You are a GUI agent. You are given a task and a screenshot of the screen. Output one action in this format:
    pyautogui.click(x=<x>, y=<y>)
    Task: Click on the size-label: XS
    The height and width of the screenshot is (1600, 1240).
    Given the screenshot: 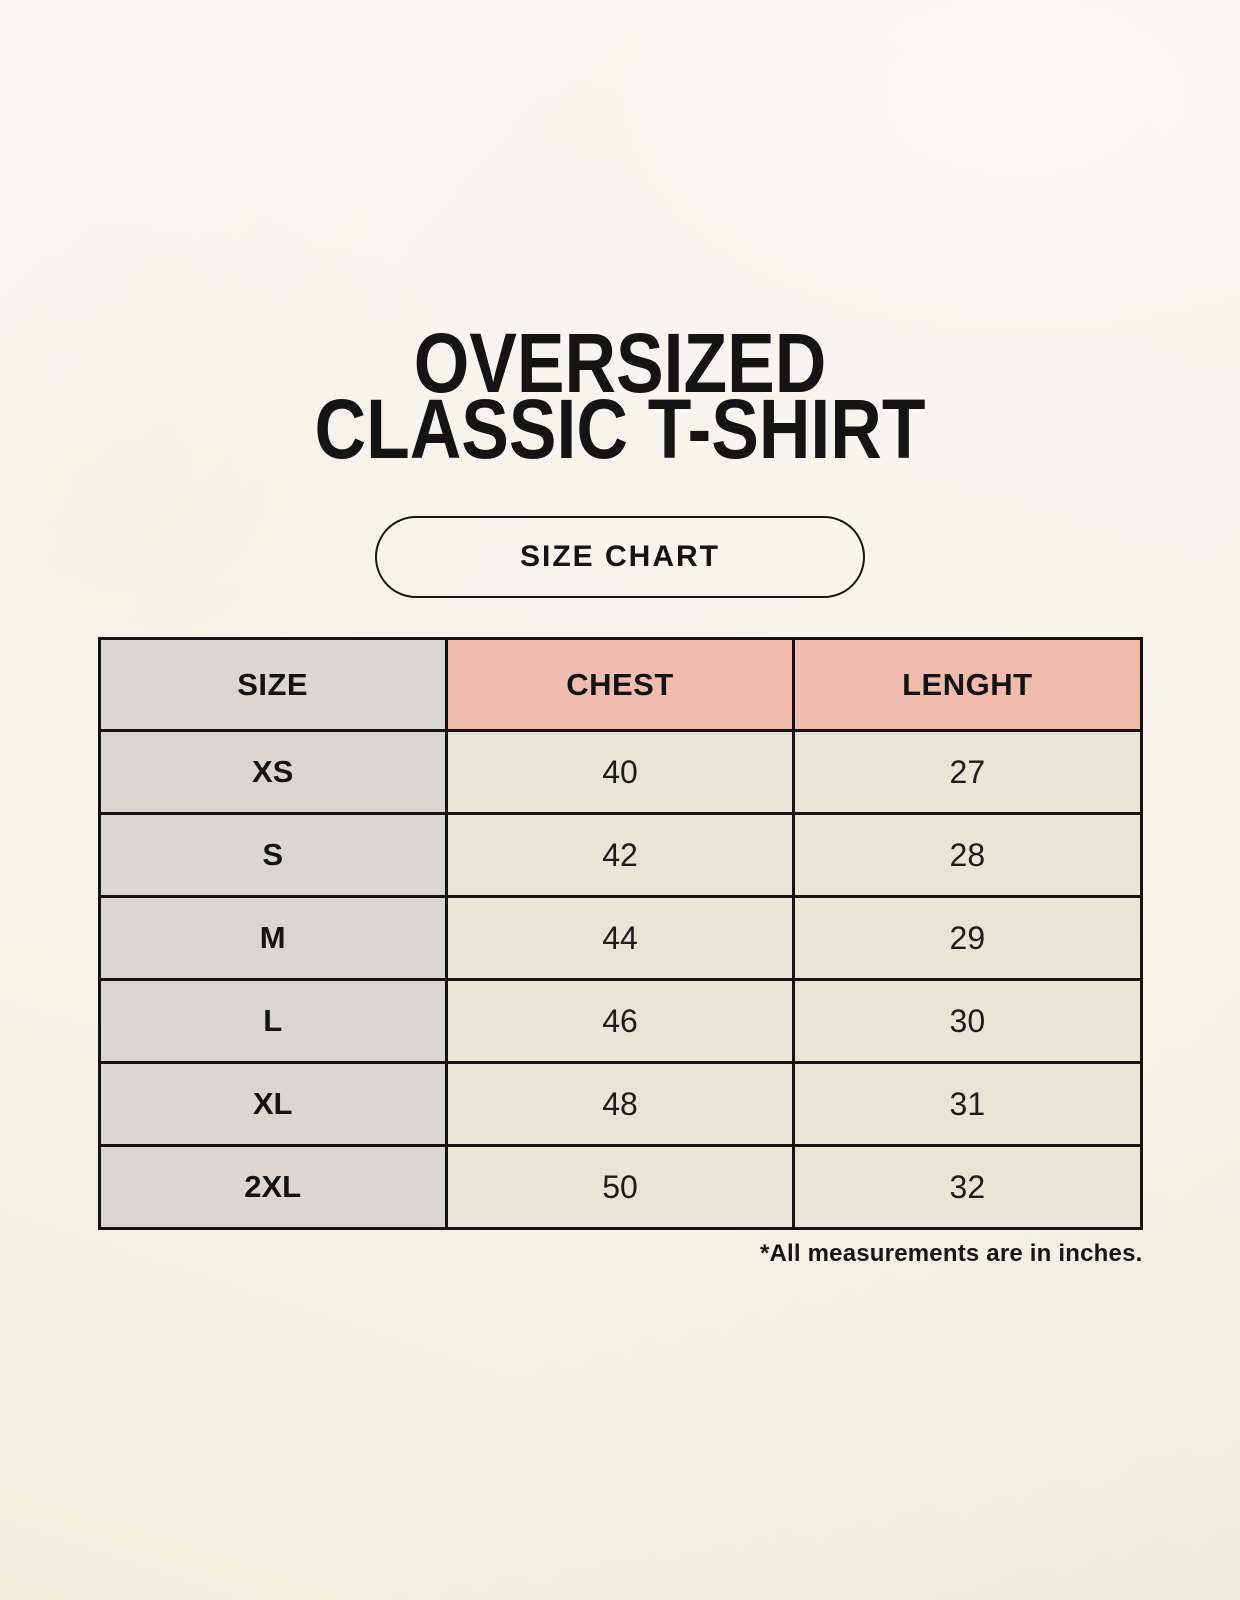 What is the action you would take?
    pyautogui.click(x=272, y=772)
    